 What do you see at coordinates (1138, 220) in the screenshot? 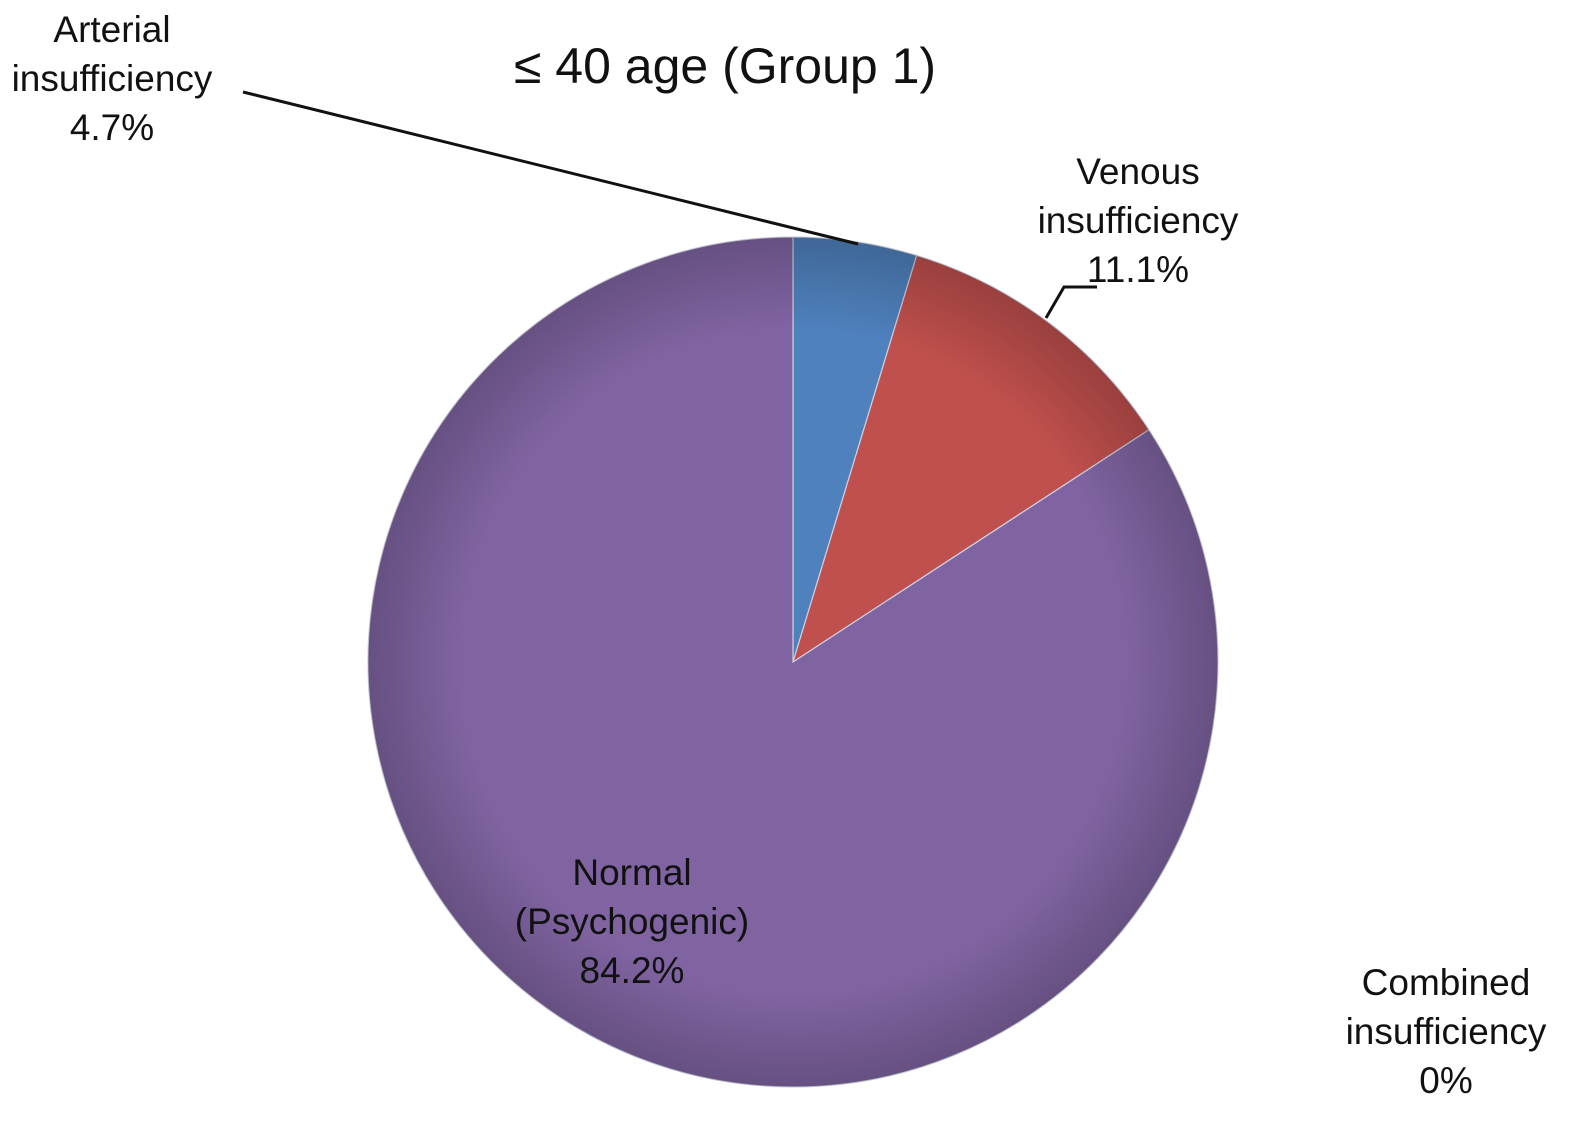
I see `slice-label-venous-insufficiency: Venous insufficiency 11.1%` at bounding box center [1138, 220].